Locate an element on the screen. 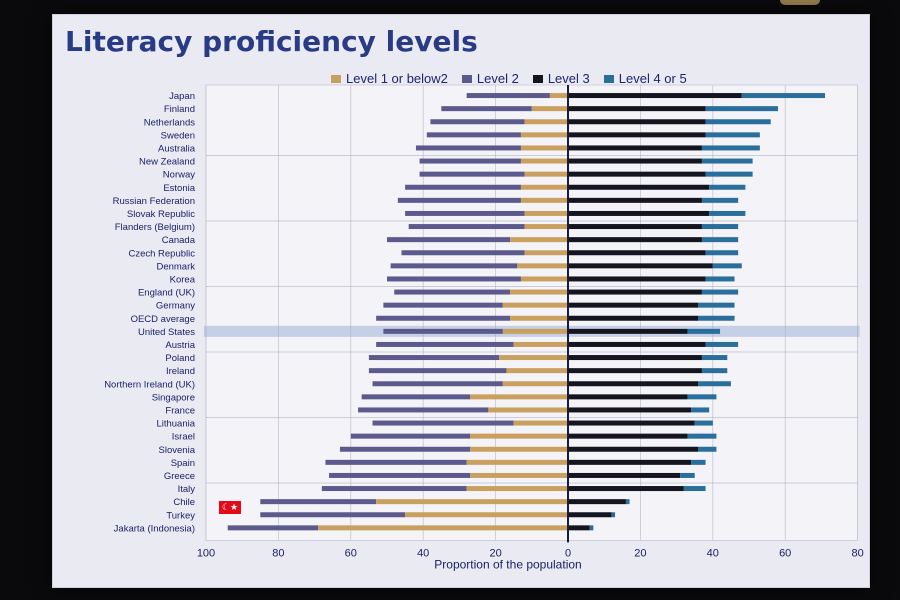 The image size is (900, 600). turkey-flag-icon: ☾★ is located at coordinates (230, 507).